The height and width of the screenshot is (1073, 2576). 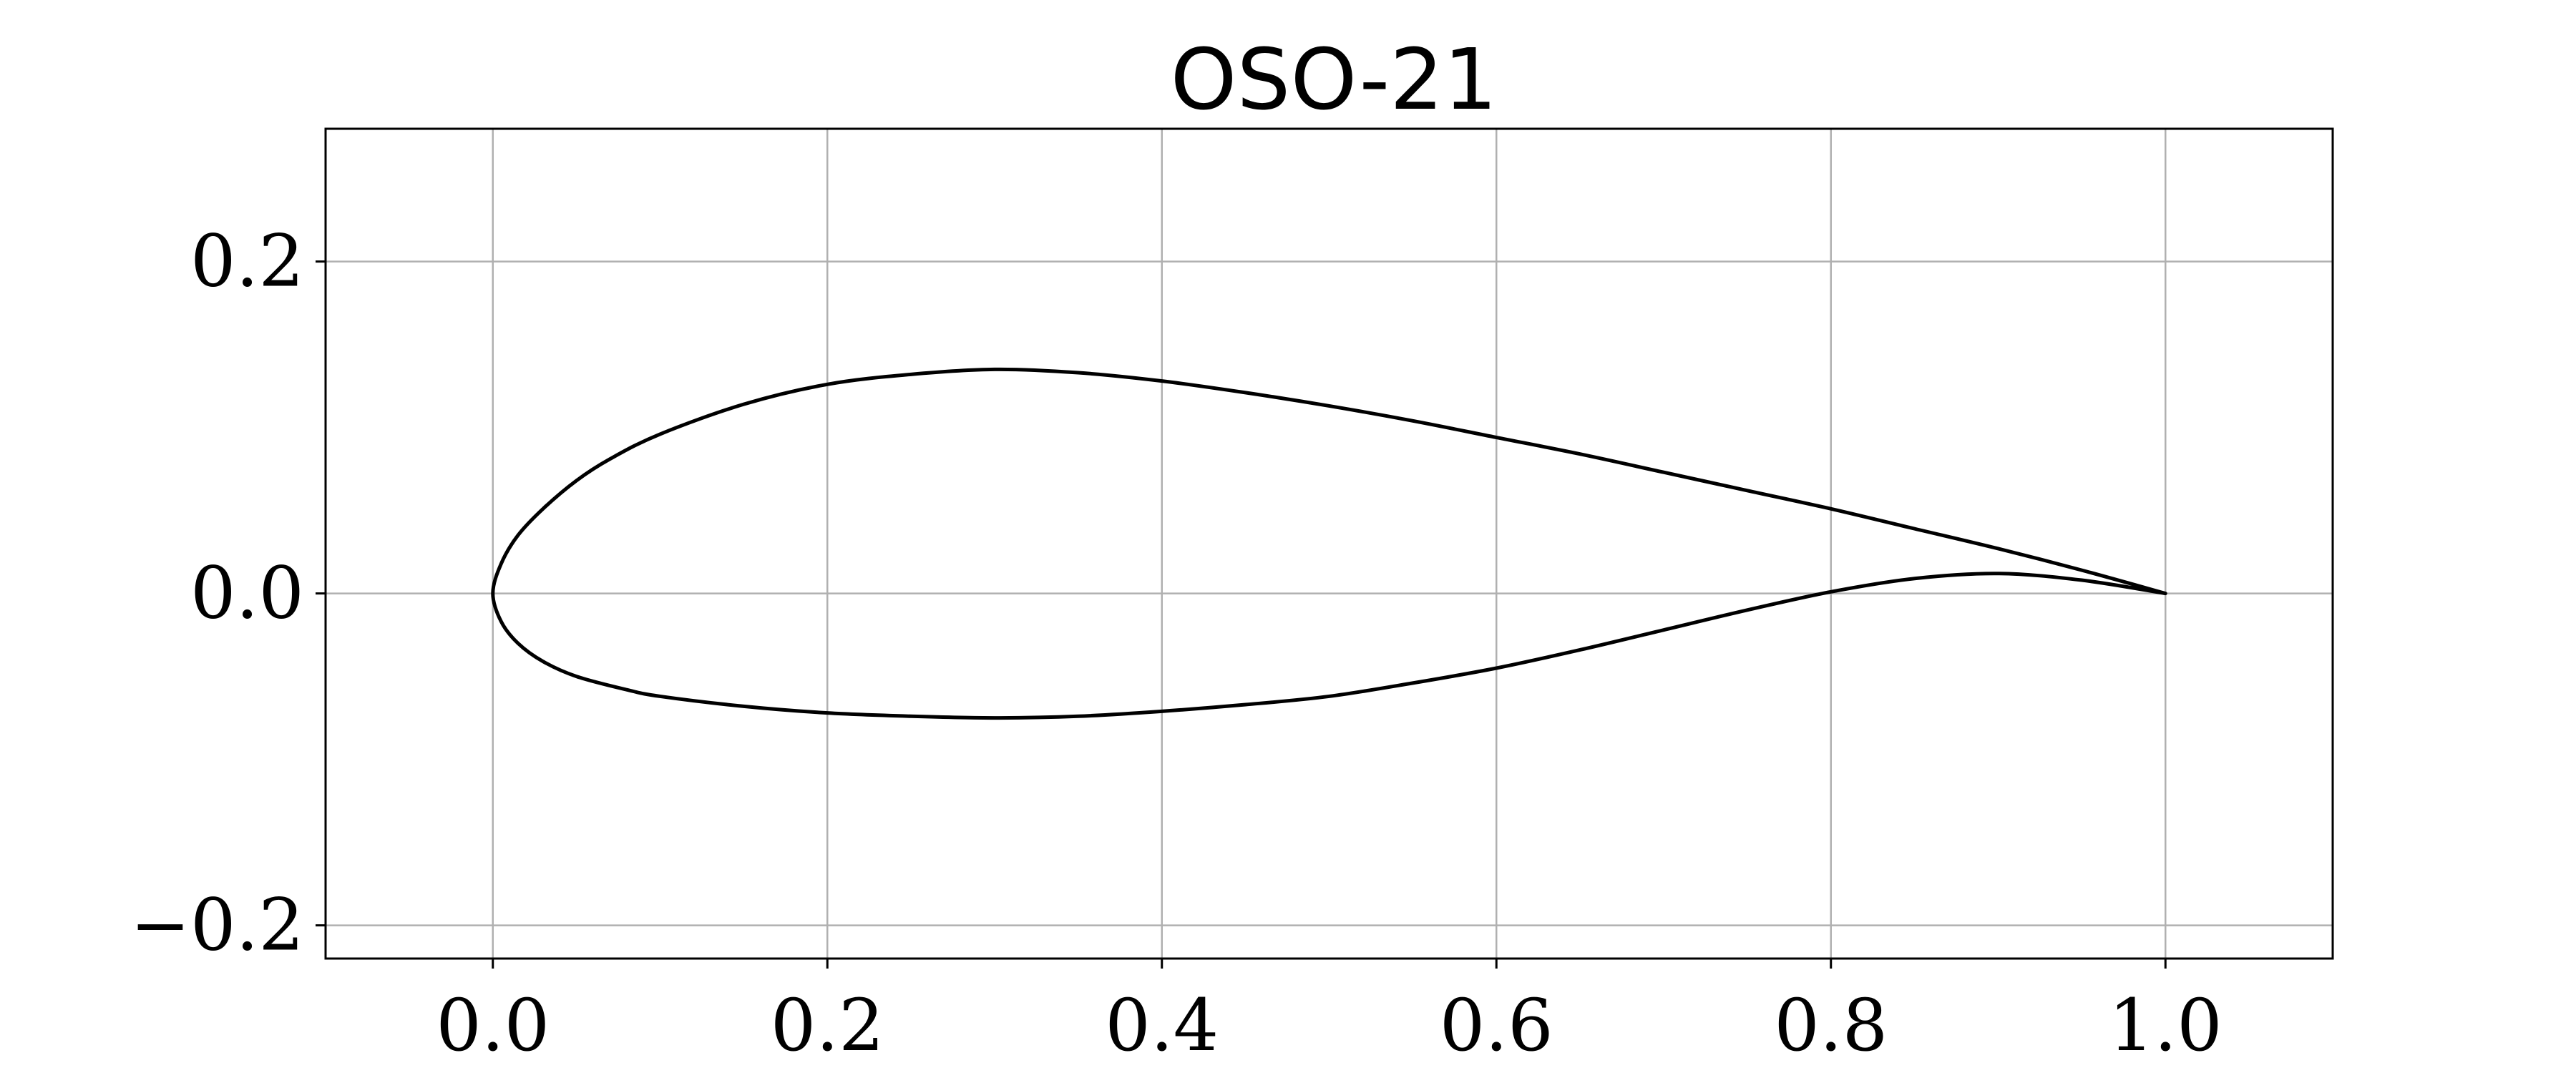 I want to click on x-tick-label: 0.8, so click(x=1831, y=1025).